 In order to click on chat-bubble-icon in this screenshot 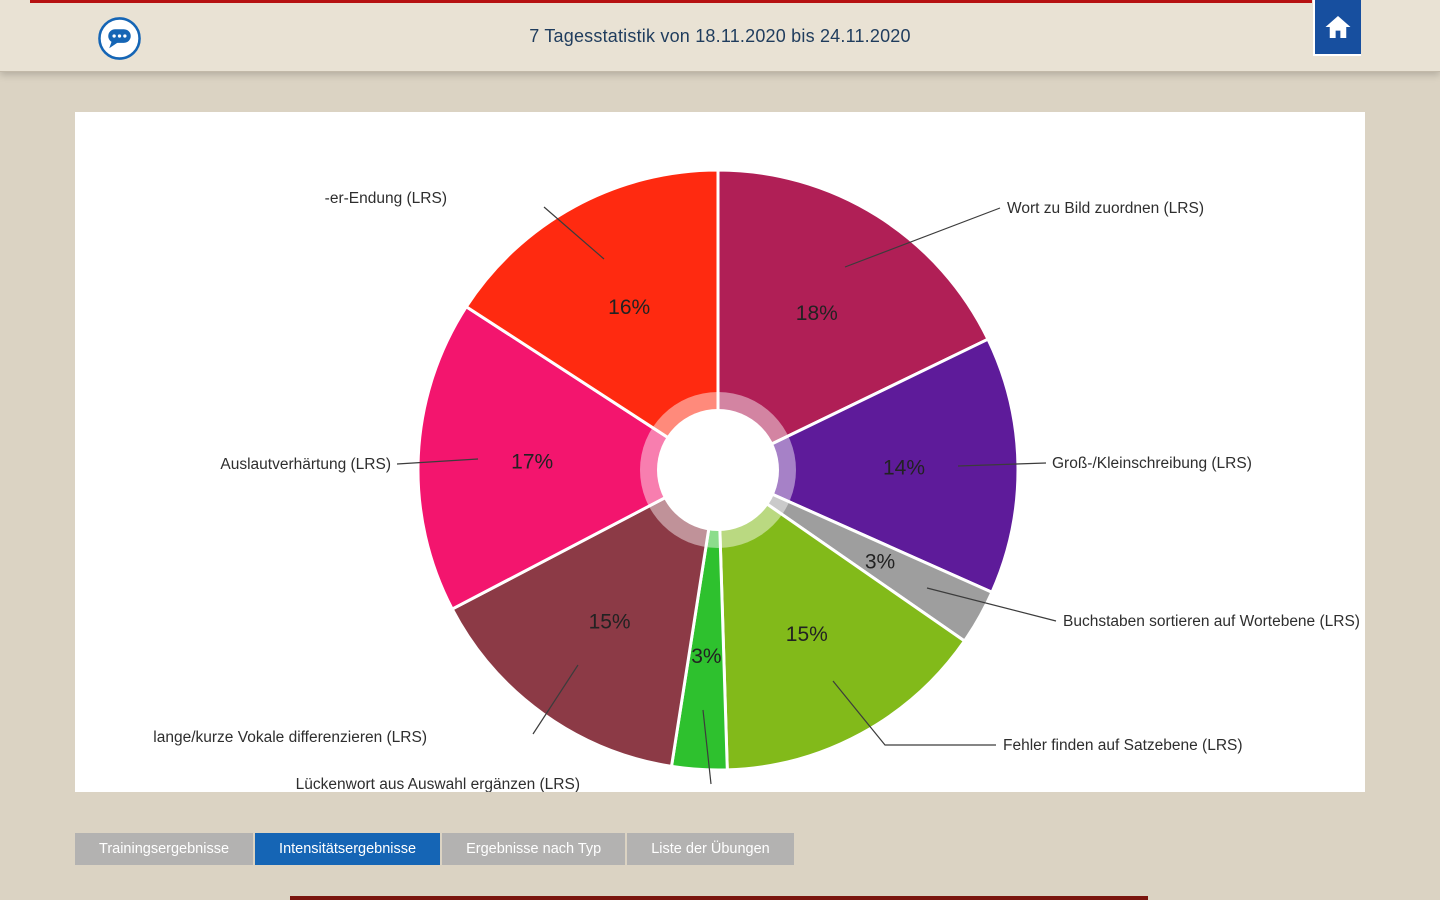, I will do `click(119, 38)`.